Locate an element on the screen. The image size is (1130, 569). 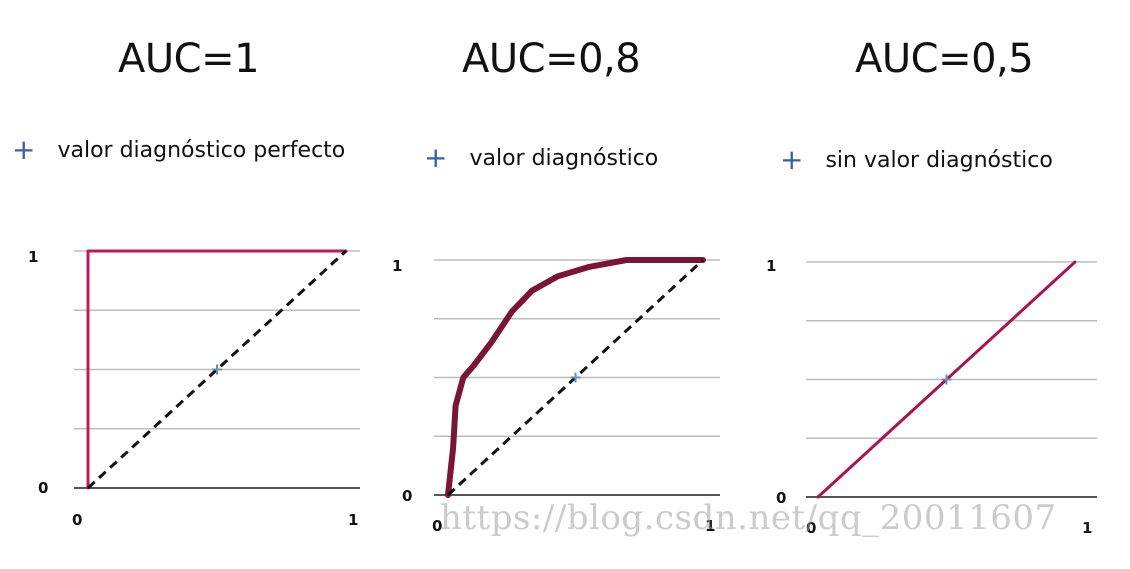
chart-subtitle: + sin valor diagnóstico is located at coordinates (916, 160).